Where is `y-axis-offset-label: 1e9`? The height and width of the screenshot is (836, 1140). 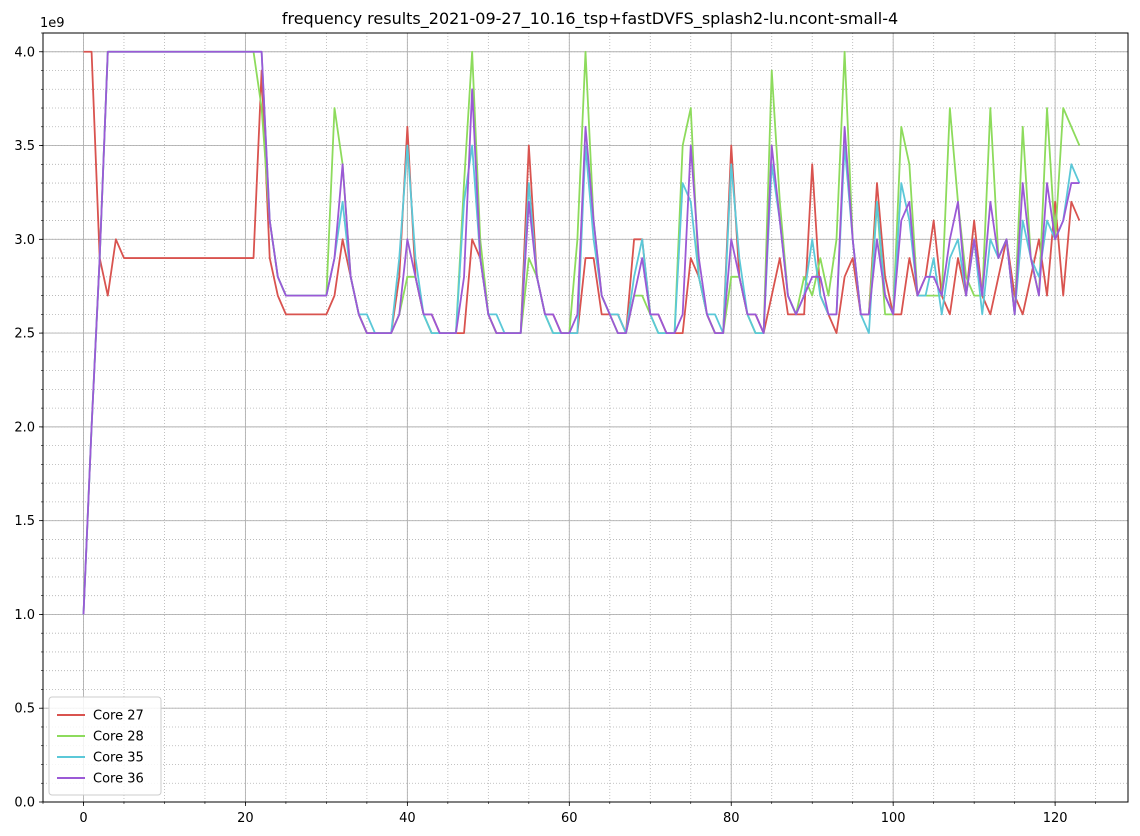
y-axis-offset-label: 1e9 is located at coordinates (52, 23).